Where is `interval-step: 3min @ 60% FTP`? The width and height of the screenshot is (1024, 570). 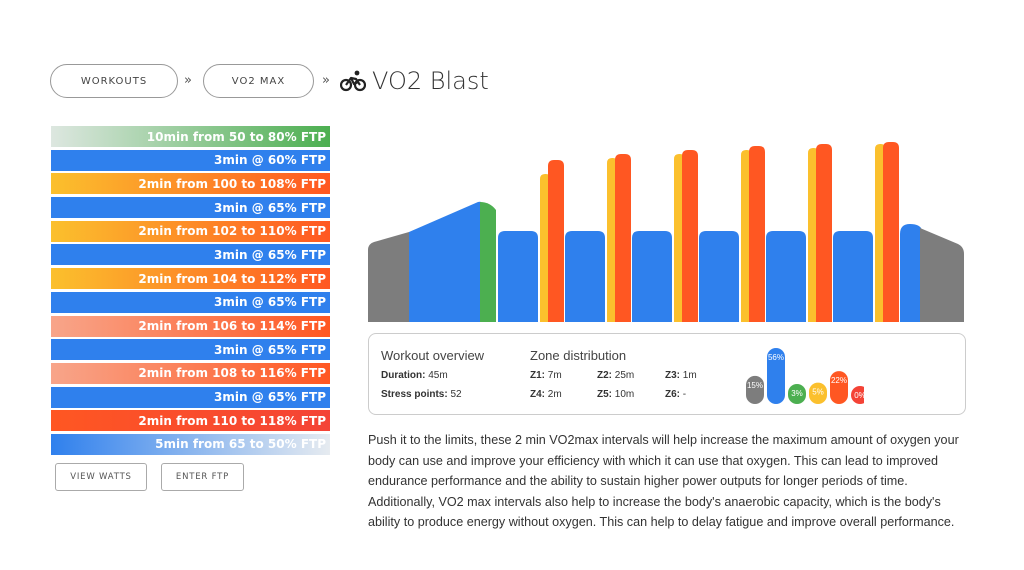
interval-step: 3min @ 60% FTP is located at coordinates (190, 160).